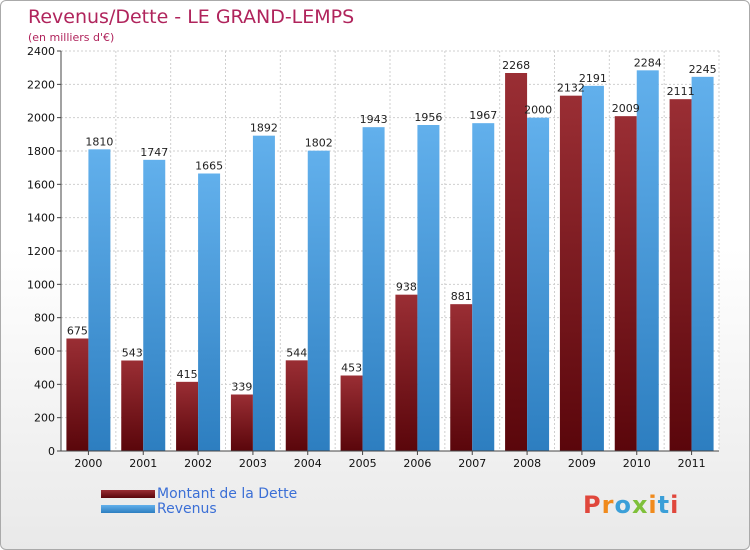 This screenshot has height=550, width=750. What do you see at coordinates (77, 331) in the screenshot?
I see `data-label-debt: 675` at bounding box center [77, 331].